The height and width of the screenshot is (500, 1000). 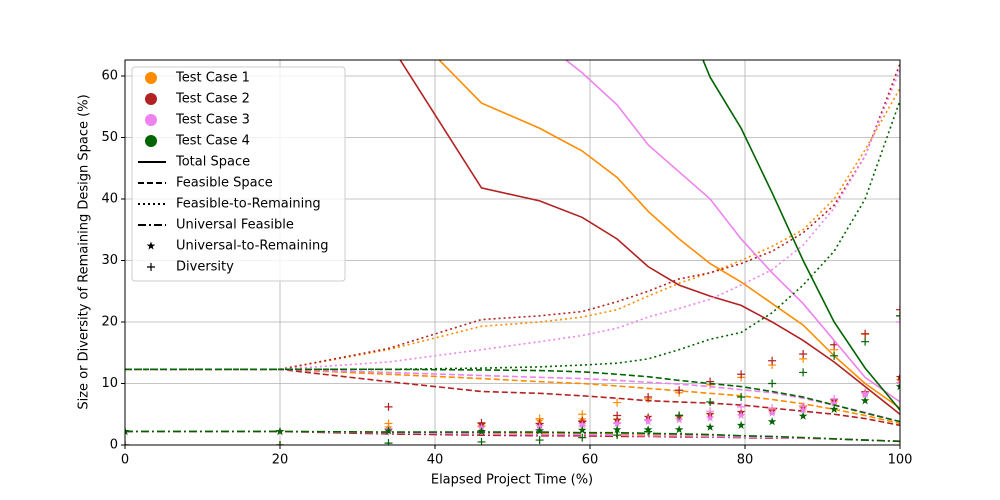 I want to click on legend-box, so click(x=238, y=174).